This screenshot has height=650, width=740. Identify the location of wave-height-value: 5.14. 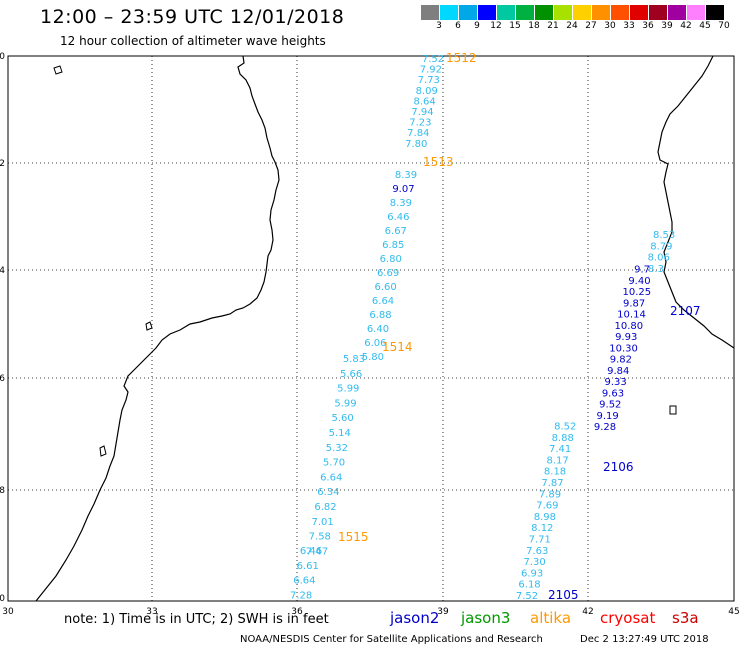
(340, 433).